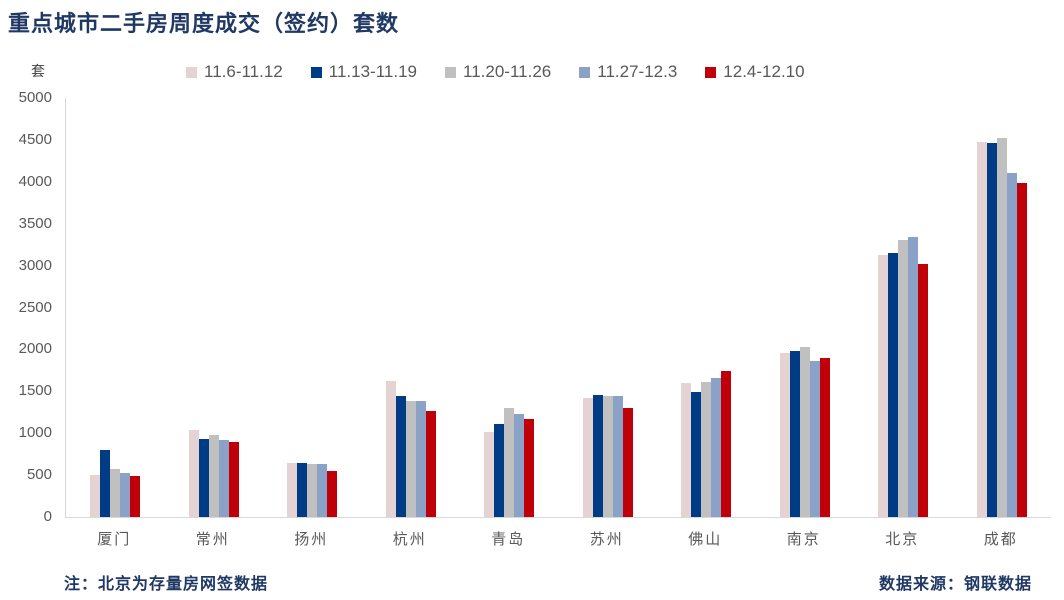 The image size is (1064, 600). Describe the element at coordinates (705, 539) in the screenshot. I see `x-axis-label: 佛山` at that location.